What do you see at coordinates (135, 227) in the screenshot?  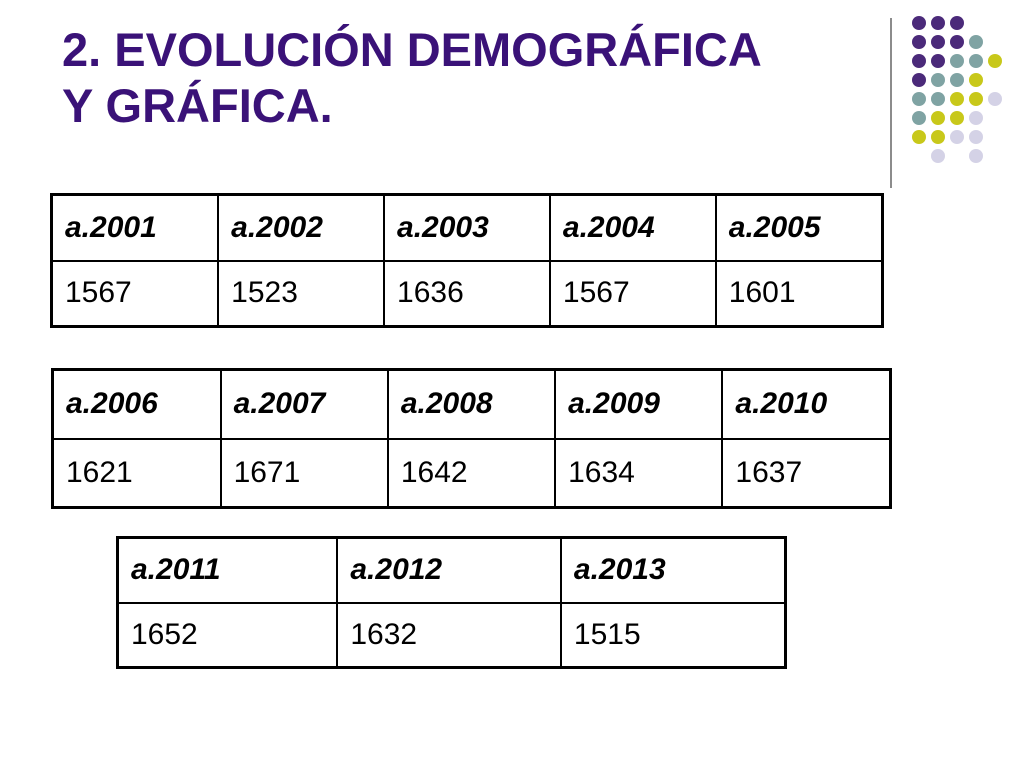 I see `year-cell: a.2001` at bounding box center [135, 227].